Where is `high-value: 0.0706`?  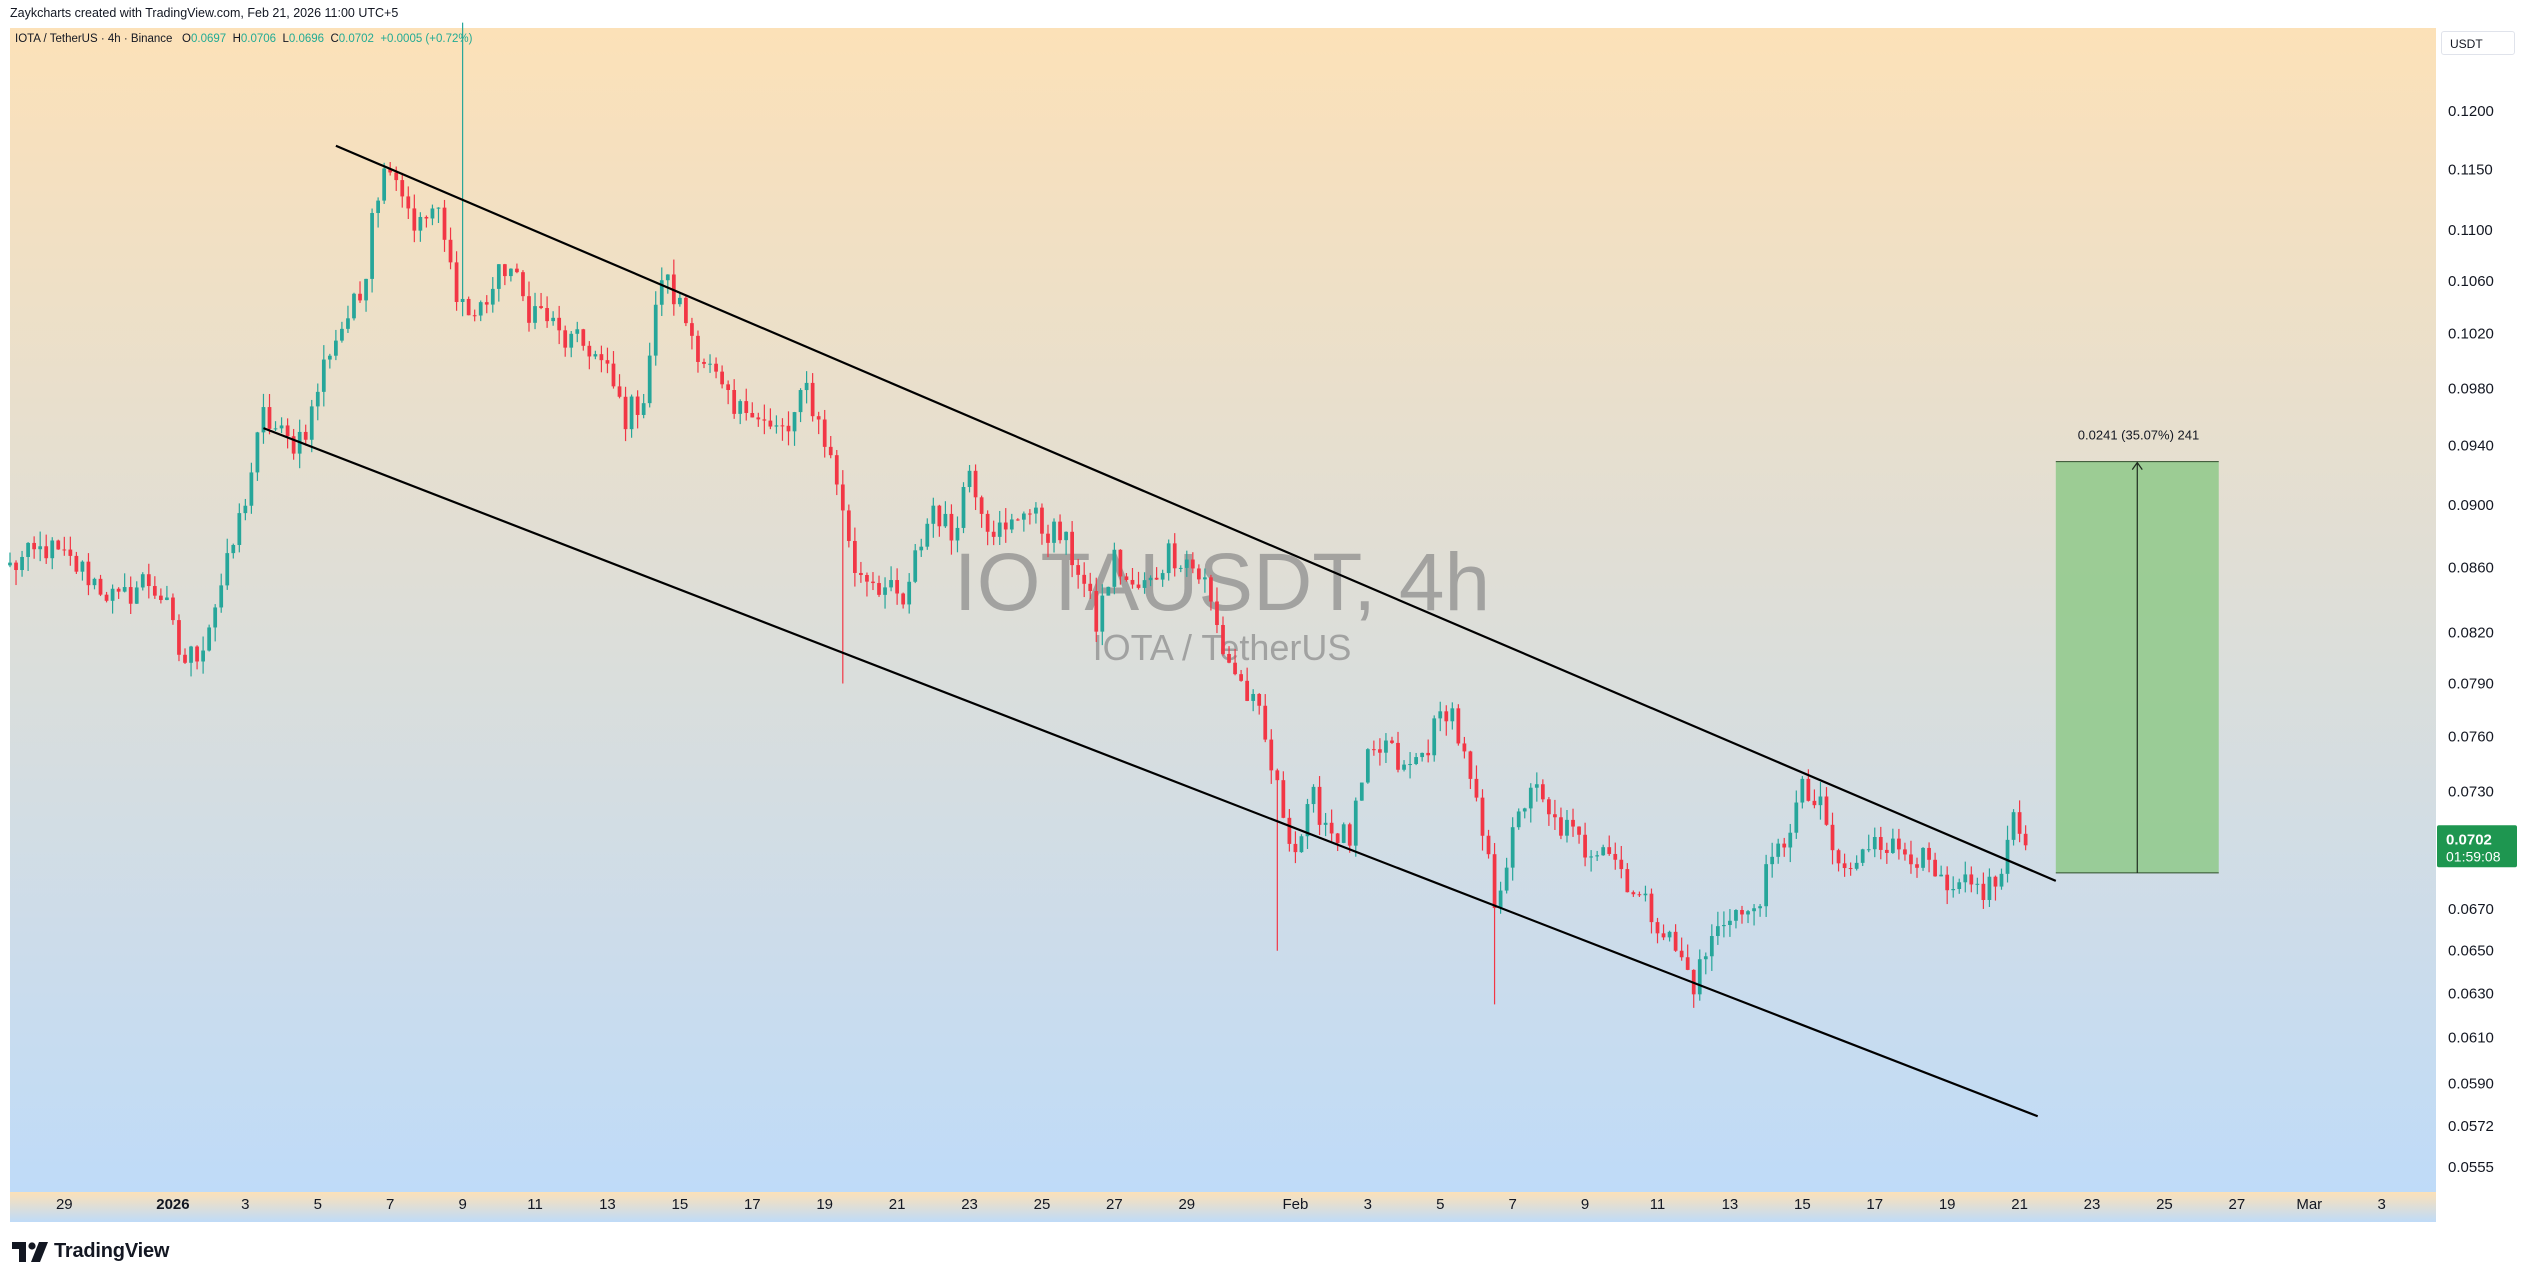
high-value: 0.0706 is located at coordinates (258, 39).